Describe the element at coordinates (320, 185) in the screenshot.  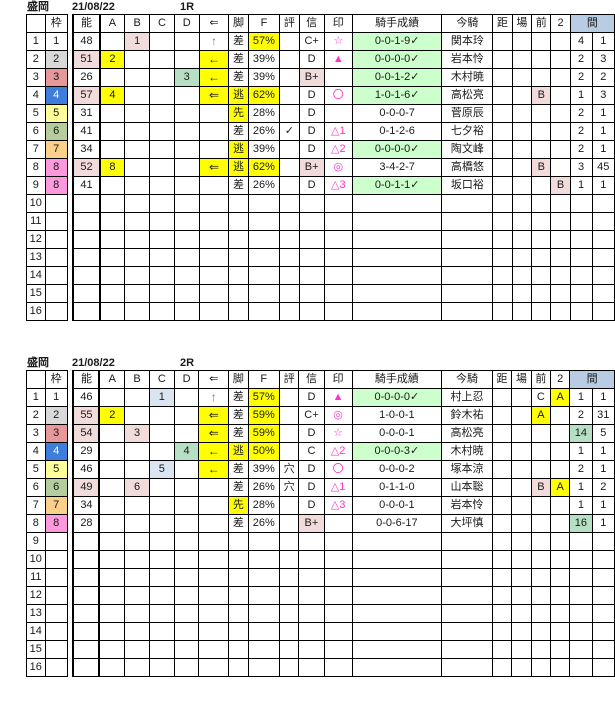
I see `table-row: 9 8 41 差 26% D △3 0-0-1-1✓ 坂口裕 B 1 1` at that location.